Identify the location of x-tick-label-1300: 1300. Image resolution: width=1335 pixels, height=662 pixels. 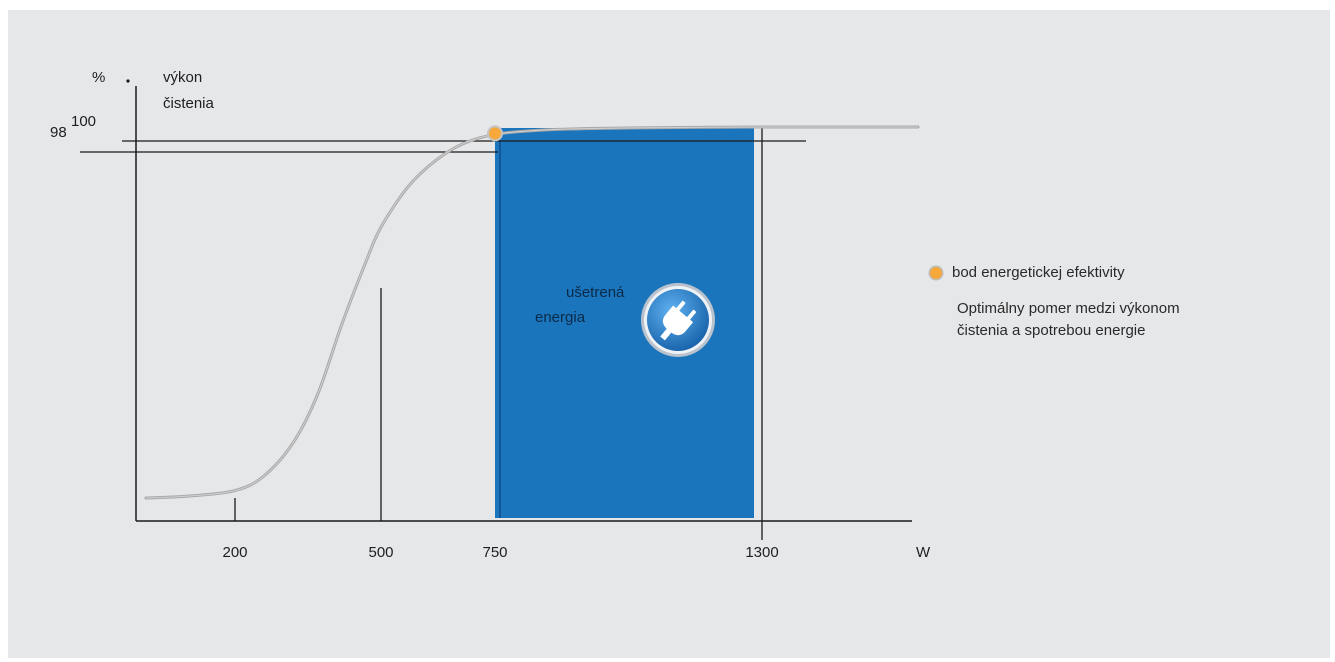
(761, 552).